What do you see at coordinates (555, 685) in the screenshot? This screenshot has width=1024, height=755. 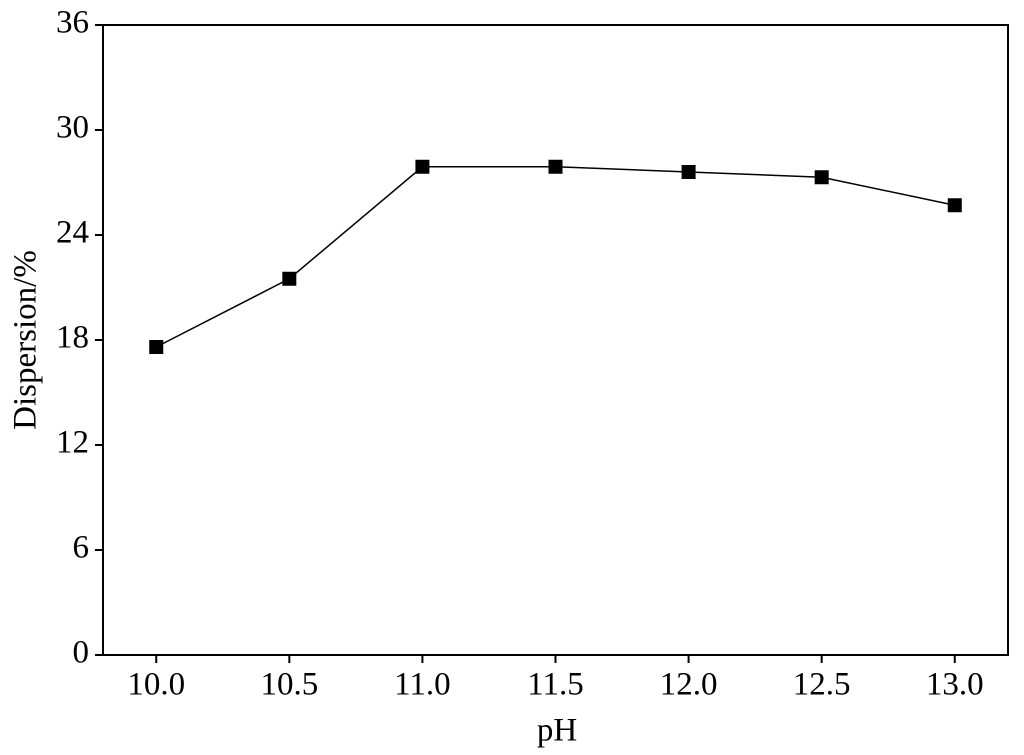 I see `x-tick-label: 11.5` at bounding box center [555, 685].